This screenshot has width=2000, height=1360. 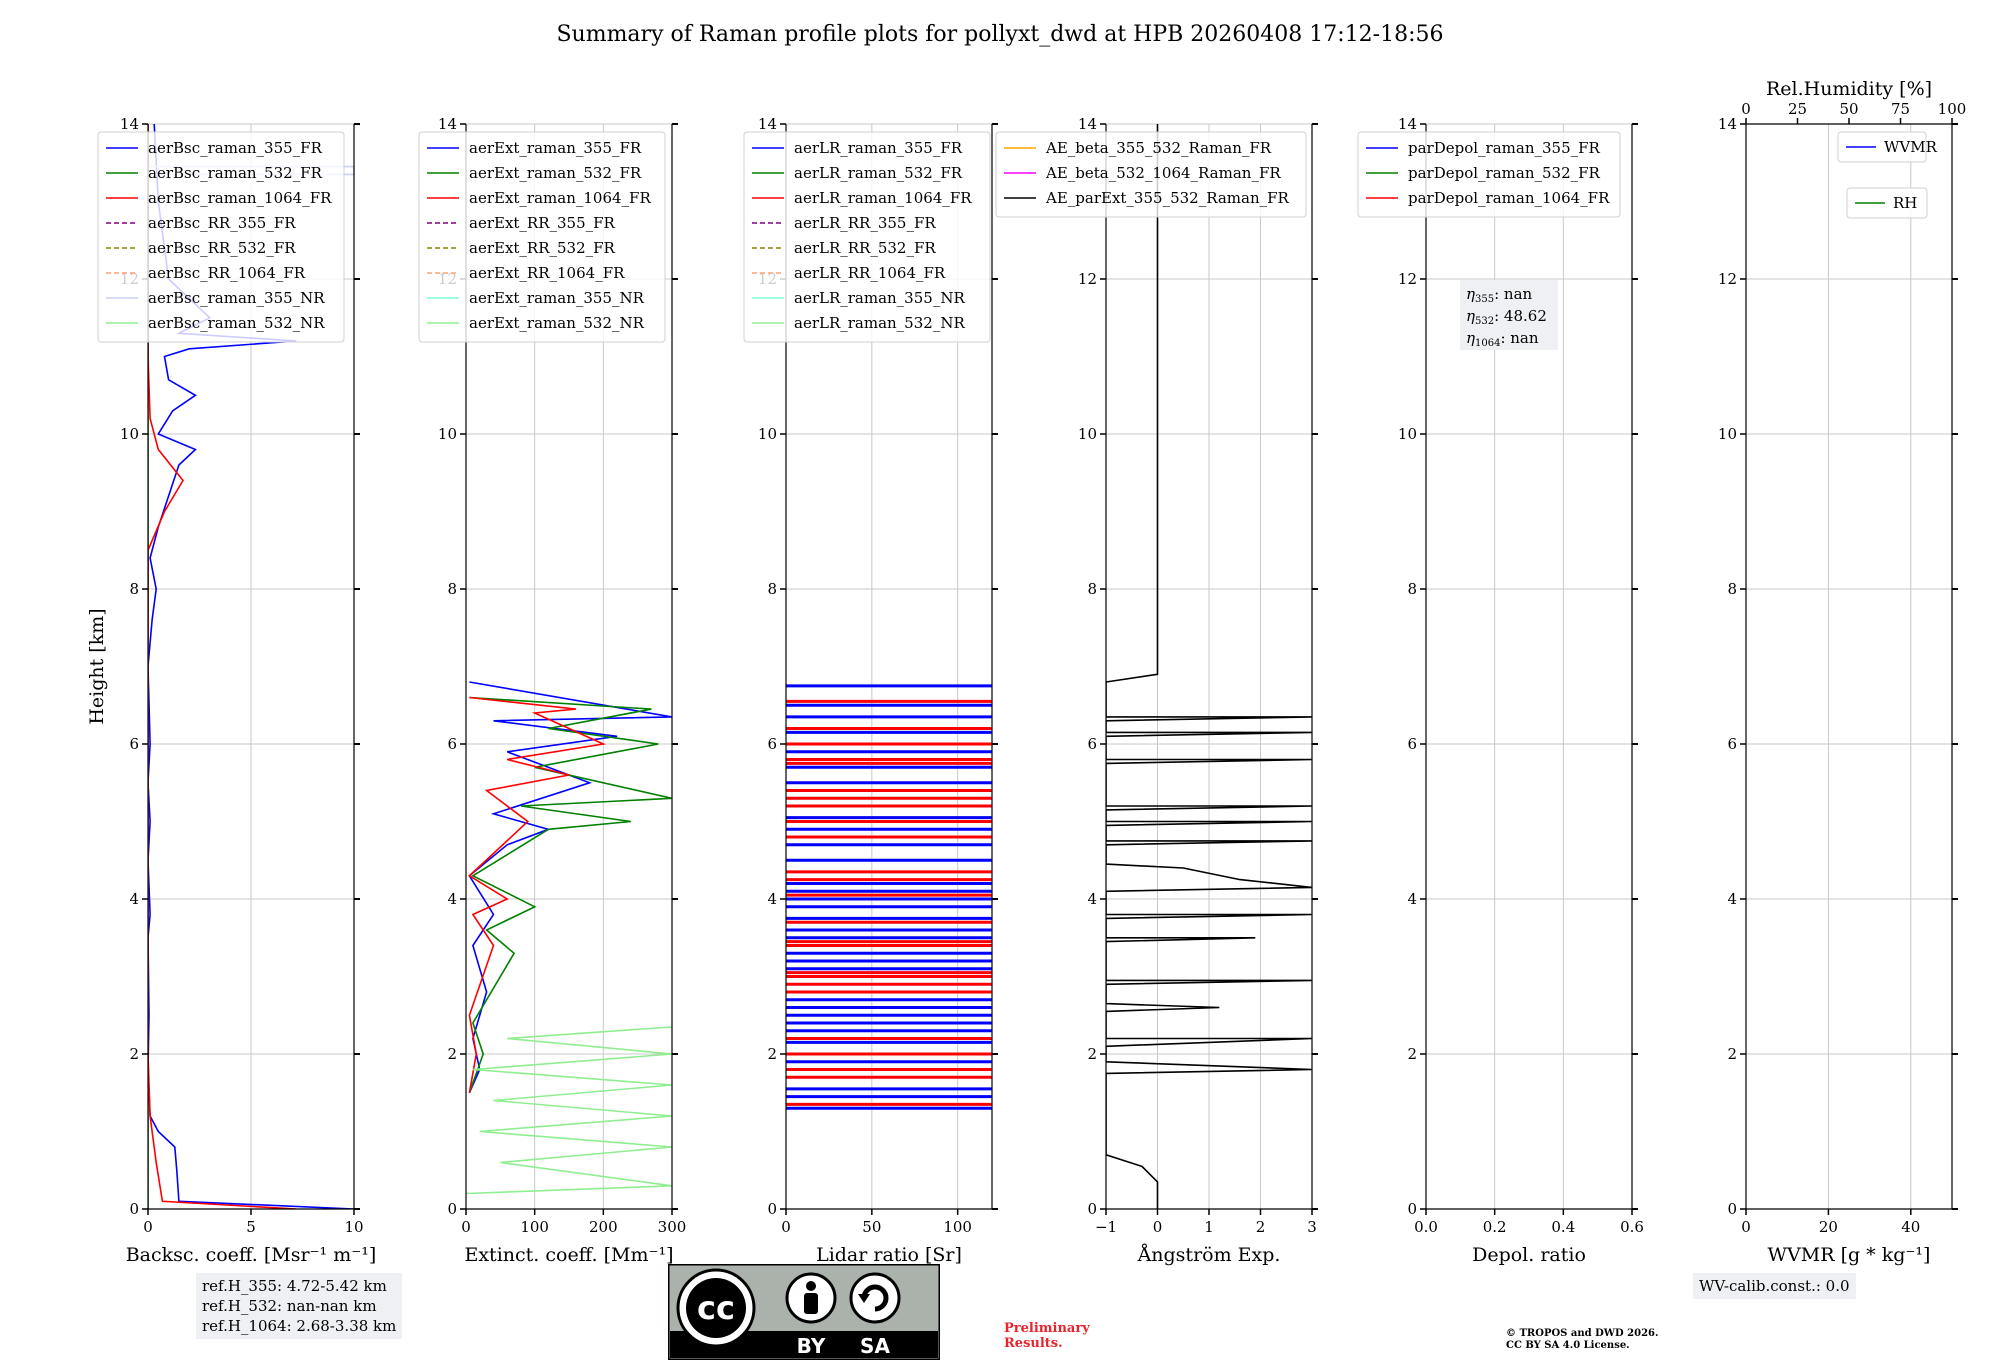 I want to click on legend-item: aerBsc_raman_355_FR, so click(x=235, y=148).